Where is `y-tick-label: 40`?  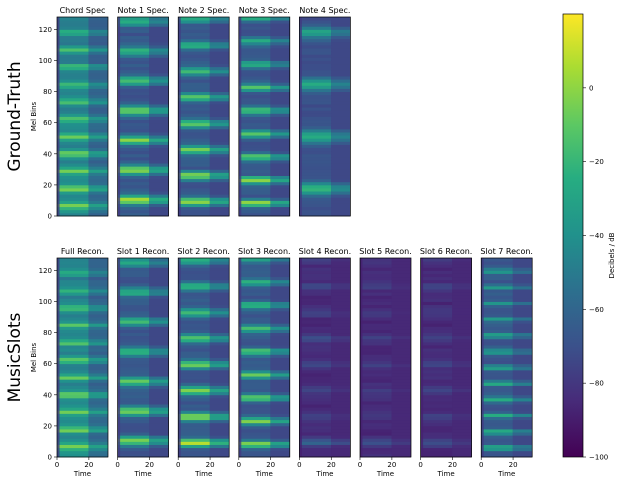
y-tick-label: 40 is located at coordinates (47, 395).